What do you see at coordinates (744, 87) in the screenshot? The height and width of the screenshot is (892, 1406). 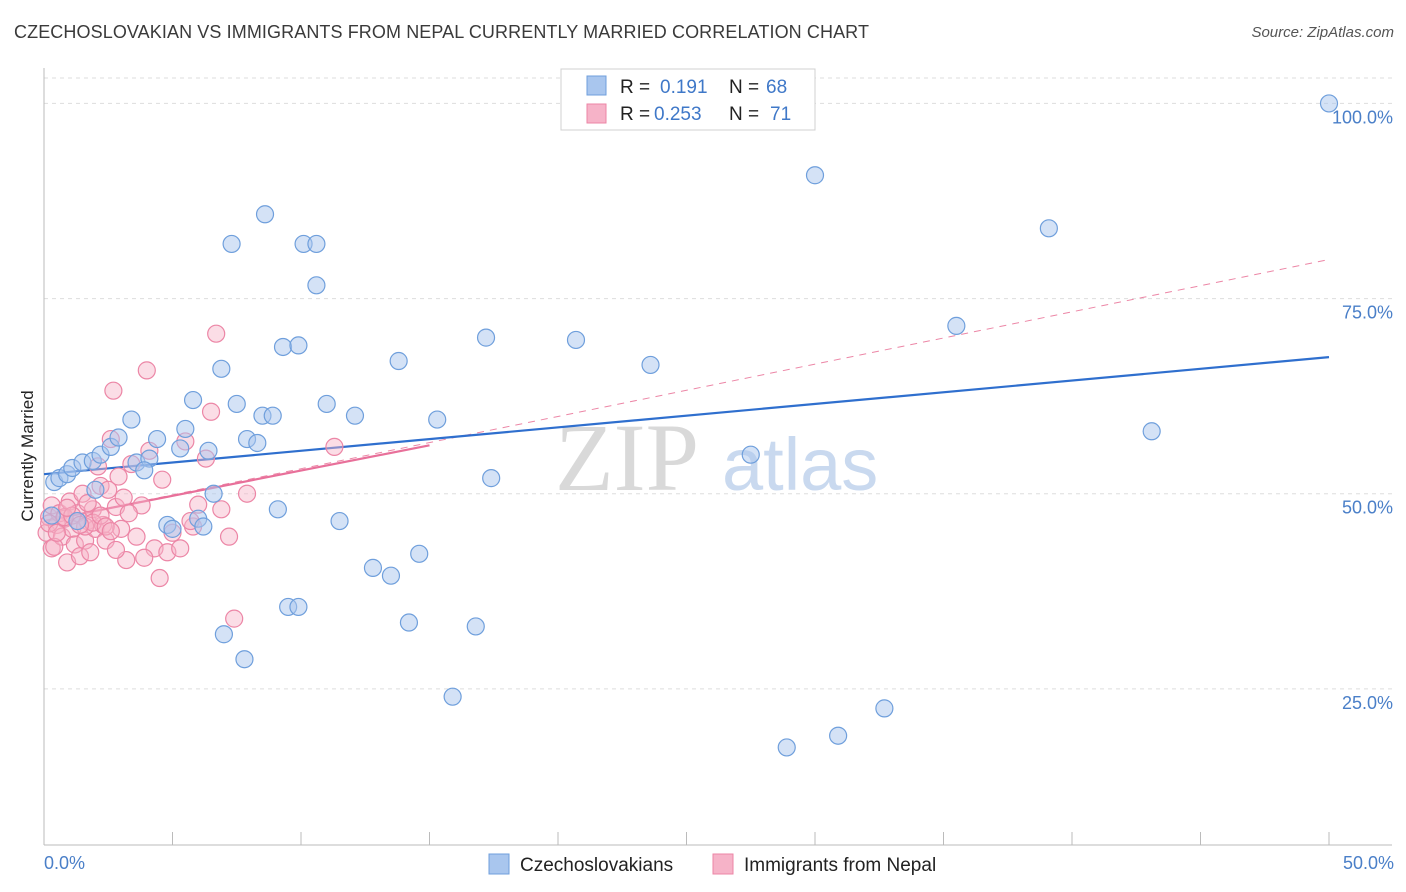 I see `legend-n-label-czech: N =` at bounding box center [744, 87].